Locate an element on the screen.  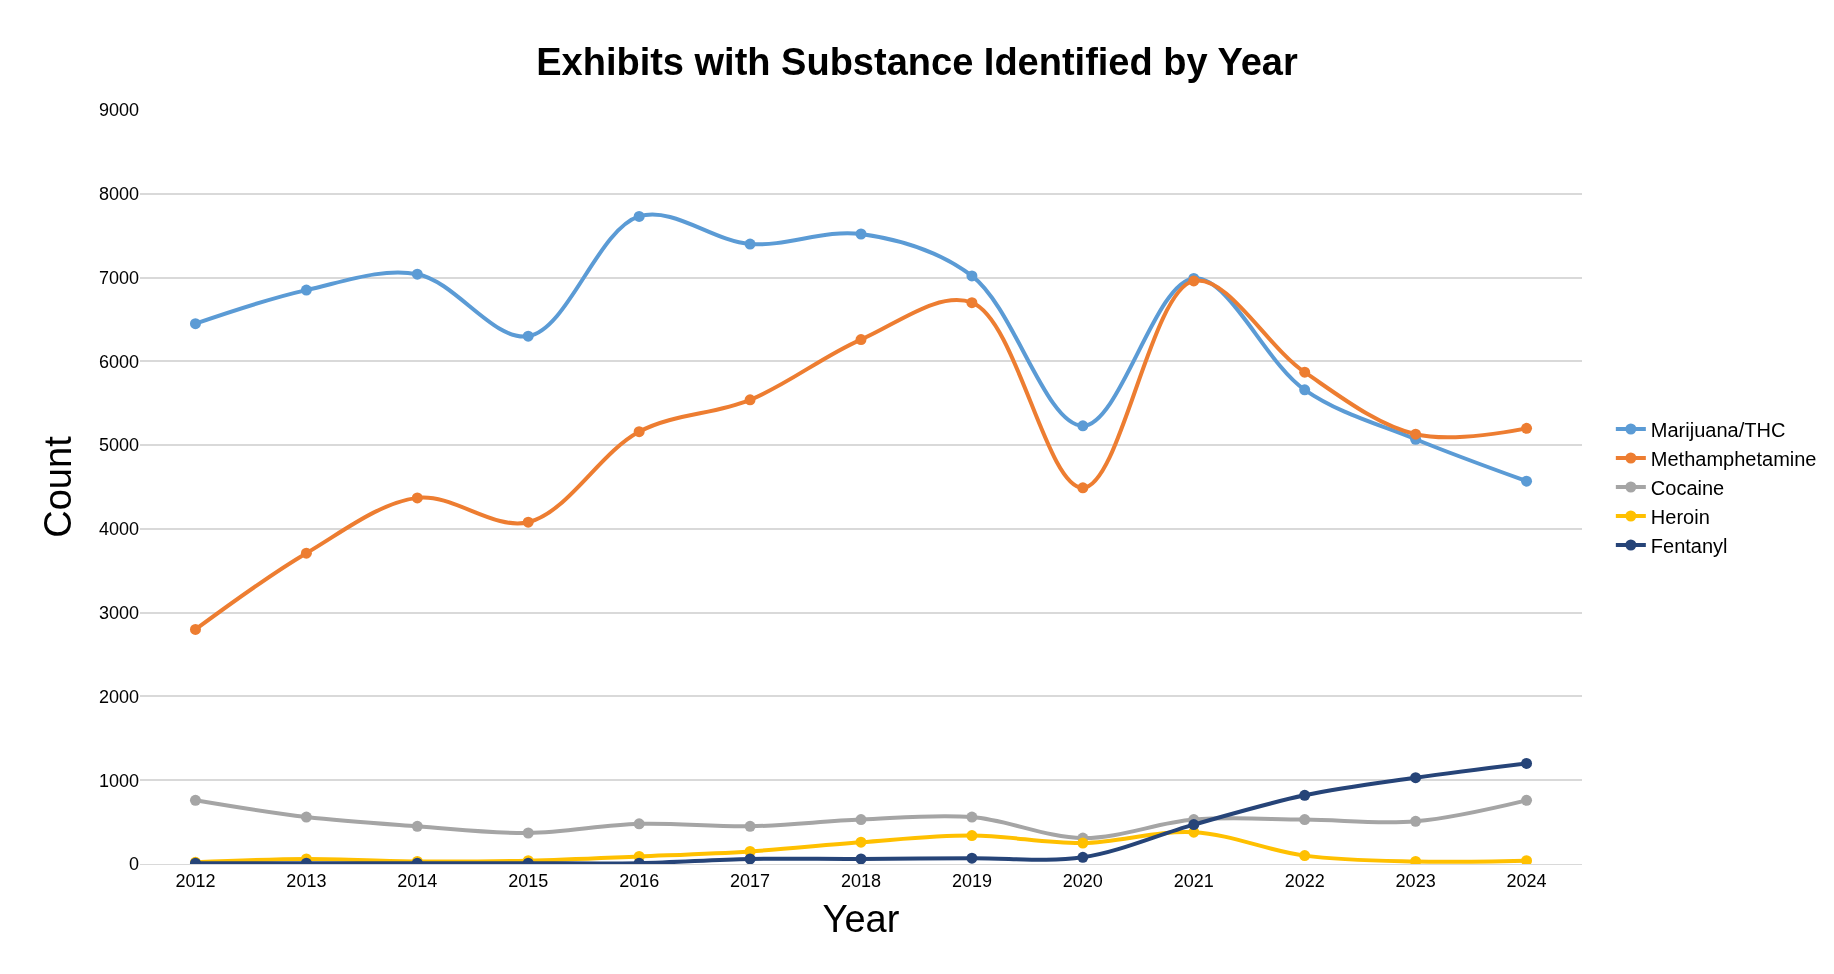
x-tick-label: 2021 is located at coordinates (1193, 880).